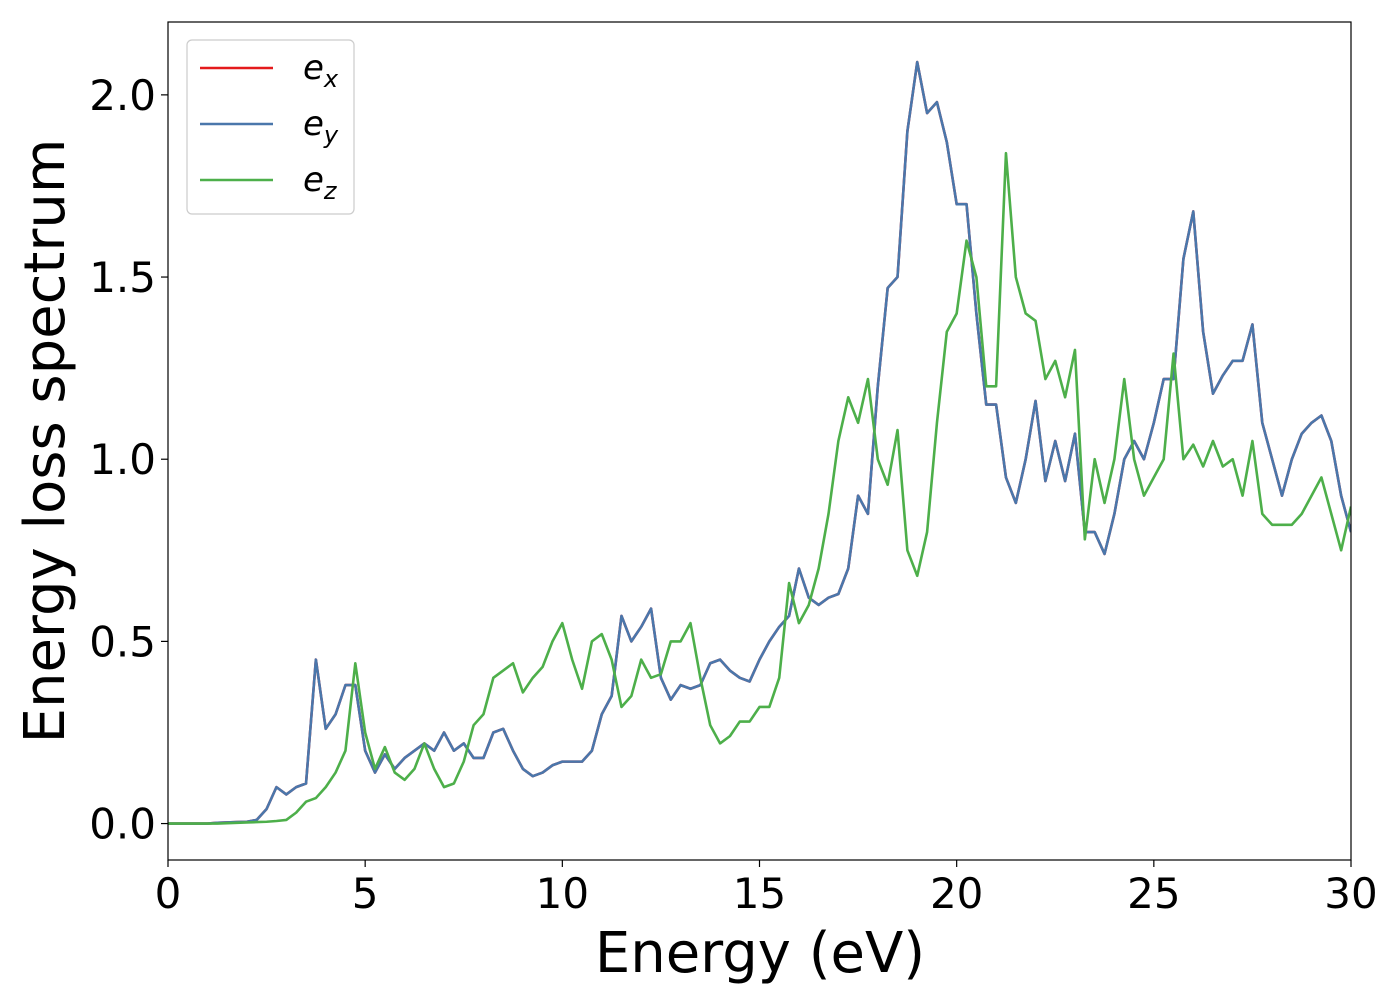 The height and width of the screenshot is (1000, 1400). I want to click on x-axis-label: Energy (eV), so click(760, 953).